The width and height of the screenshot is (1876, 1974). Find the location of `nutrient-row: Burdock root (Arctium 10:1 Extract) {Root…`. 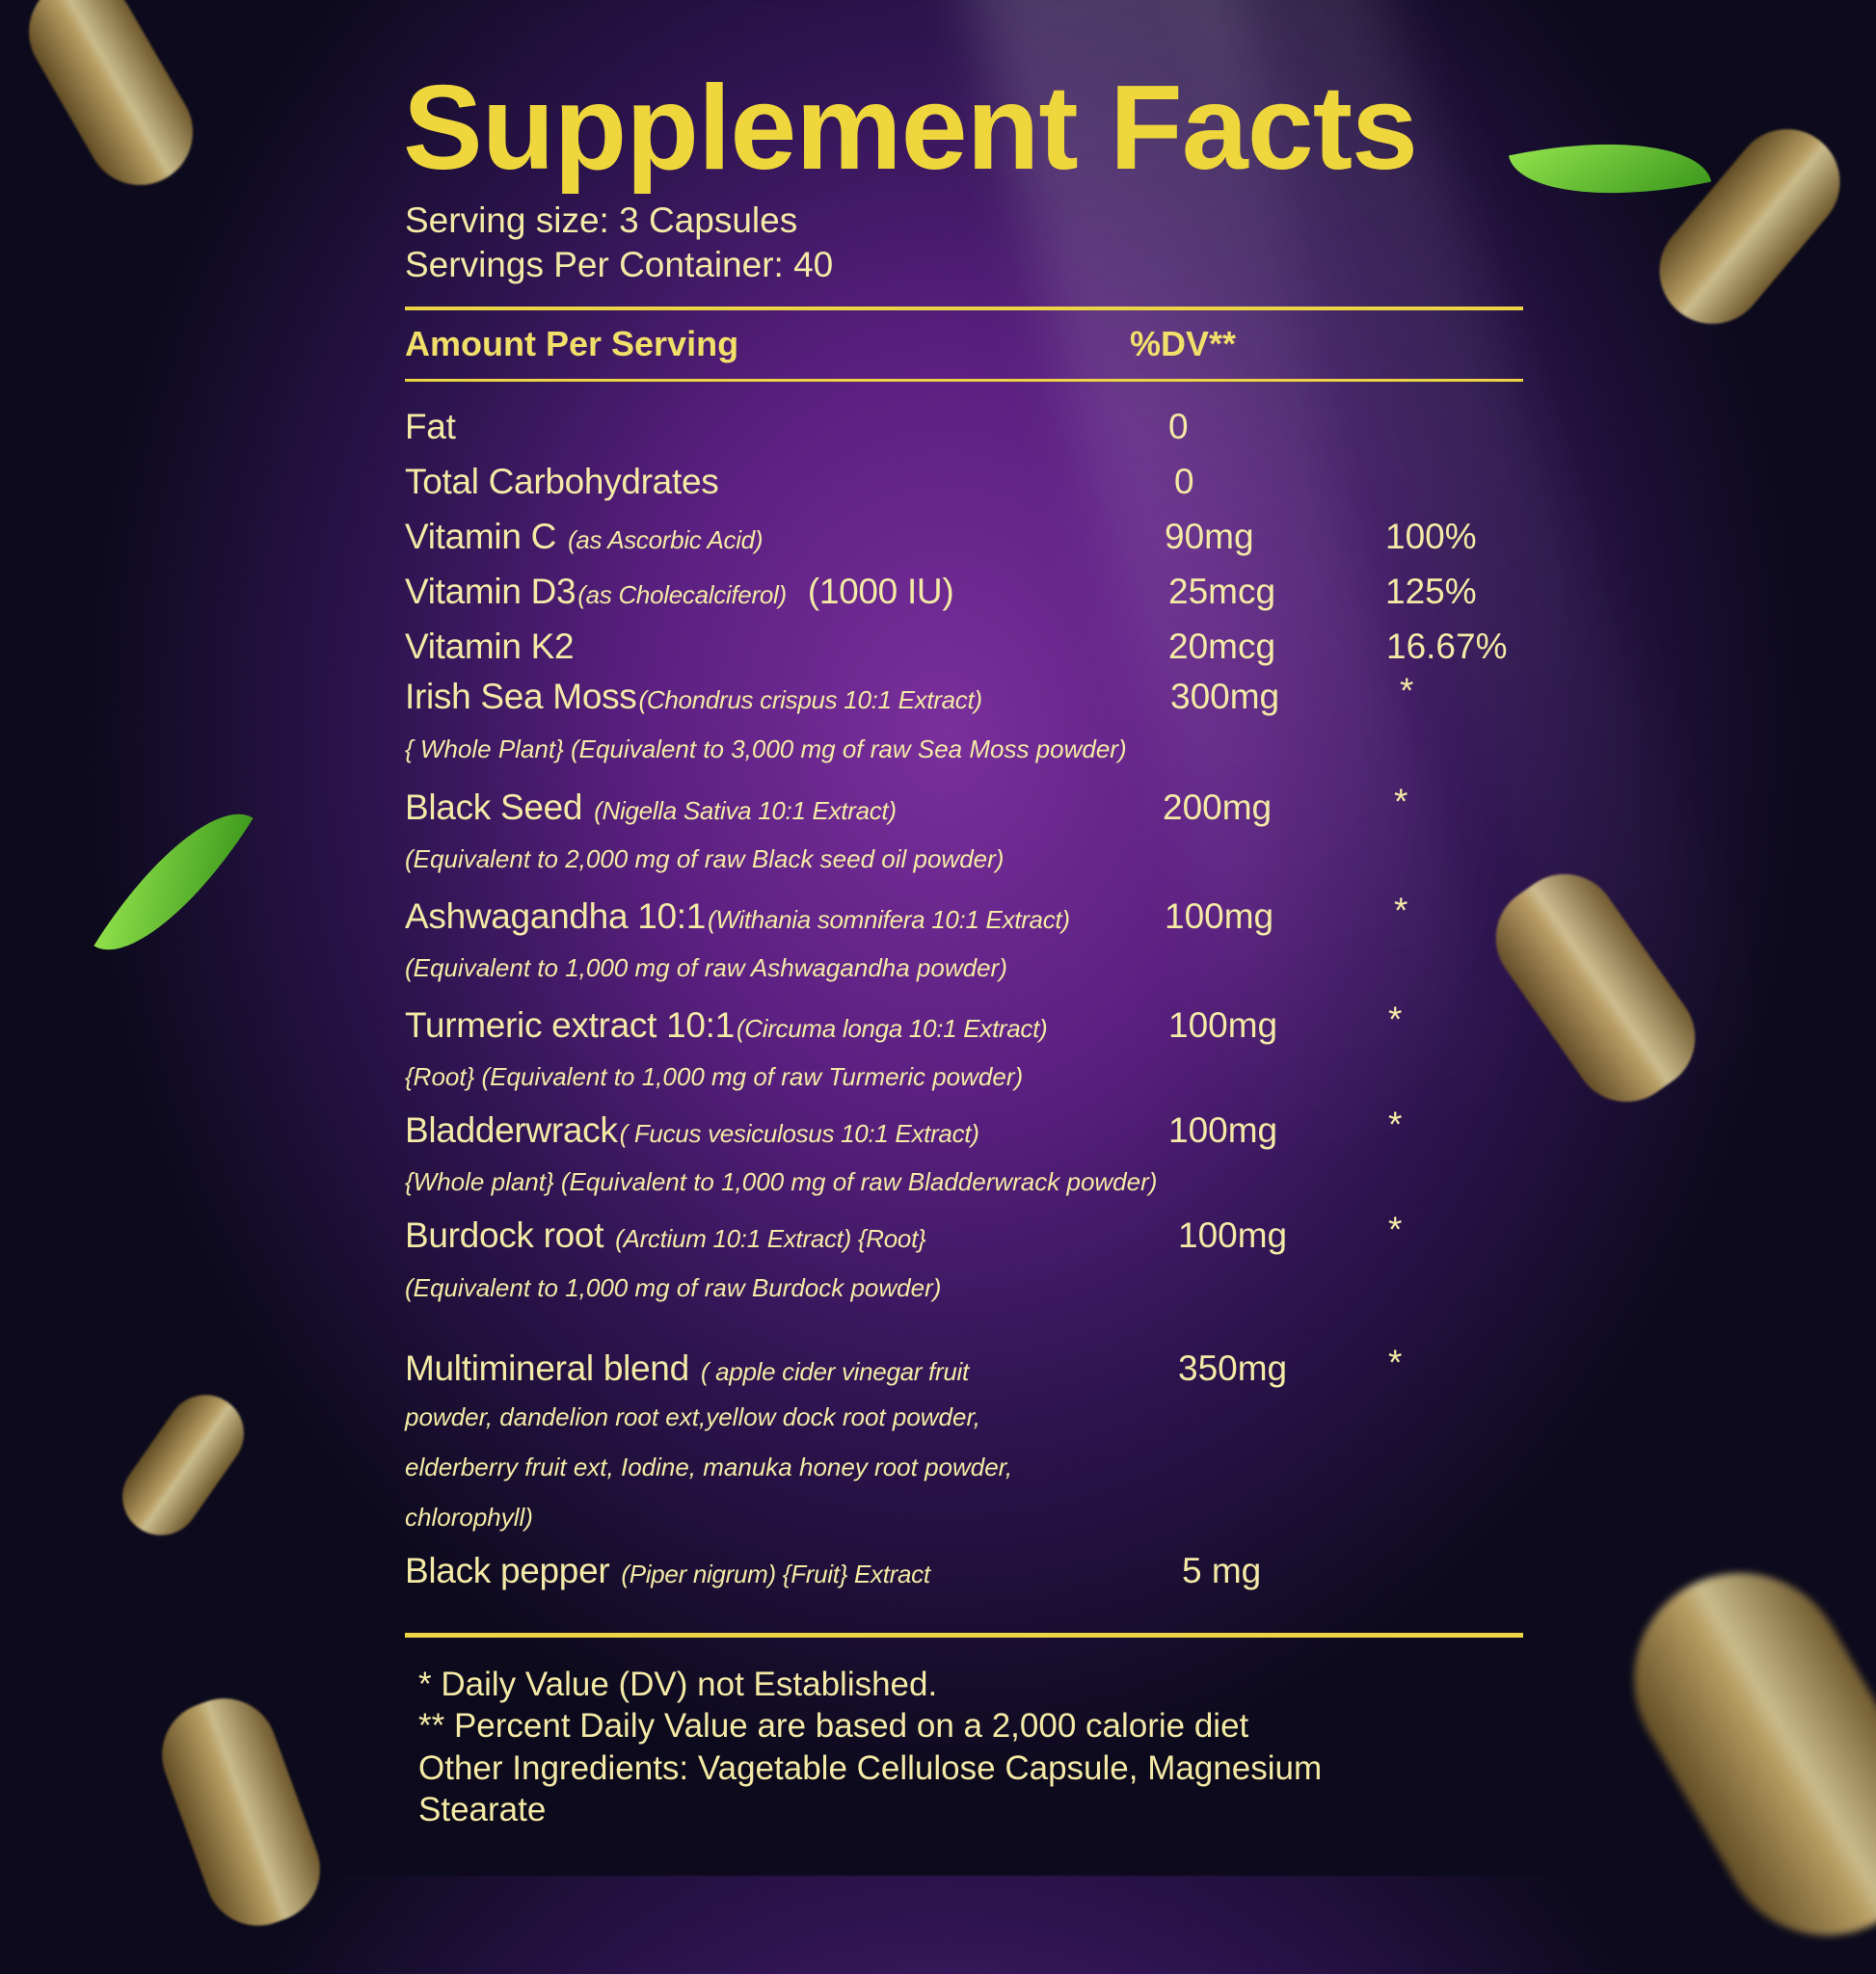

nutrient-row: Burdock root (Arctium 10:1 Extract) {Root… is located at coordinates (665, 1235).